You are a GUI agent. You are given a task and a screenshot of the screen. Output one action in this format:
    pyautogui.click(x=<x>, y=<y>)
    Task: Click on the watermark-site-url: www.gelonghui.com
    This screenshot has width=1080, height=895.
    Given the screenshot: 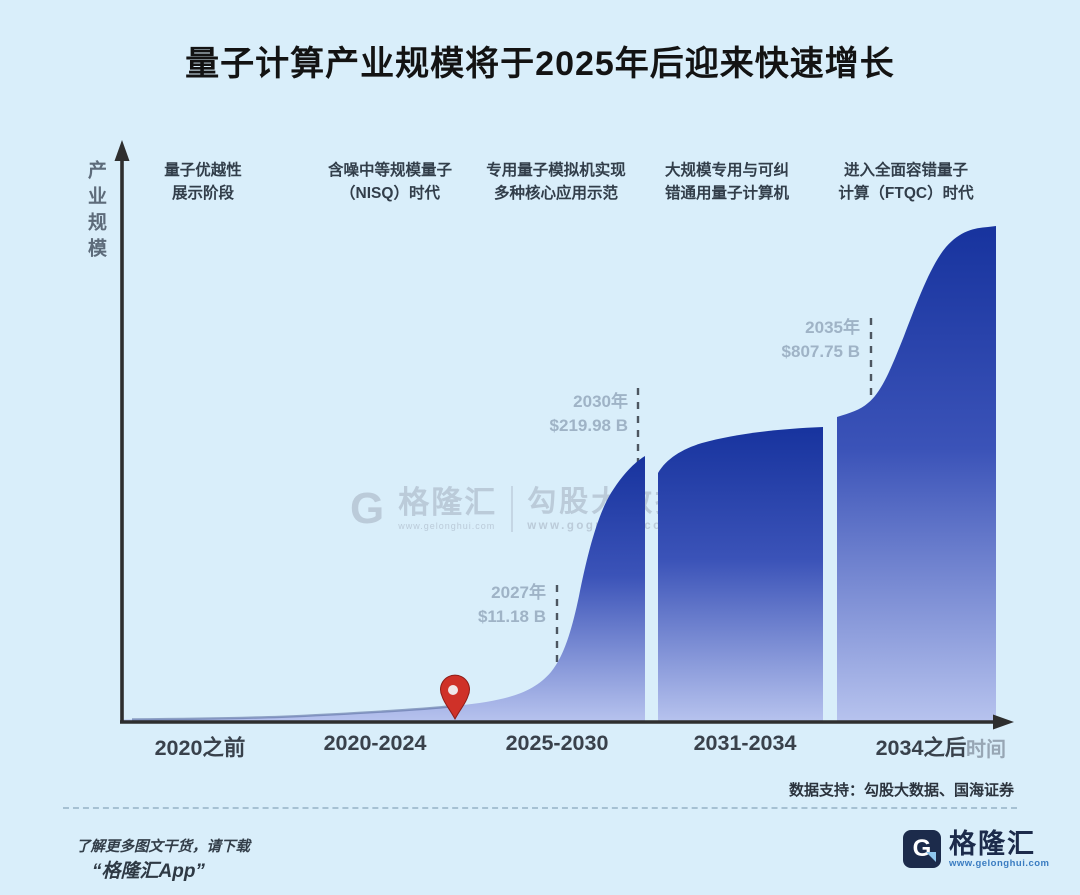 What is the action you would take?
    pyautogui.click(x=447, y=526)
    